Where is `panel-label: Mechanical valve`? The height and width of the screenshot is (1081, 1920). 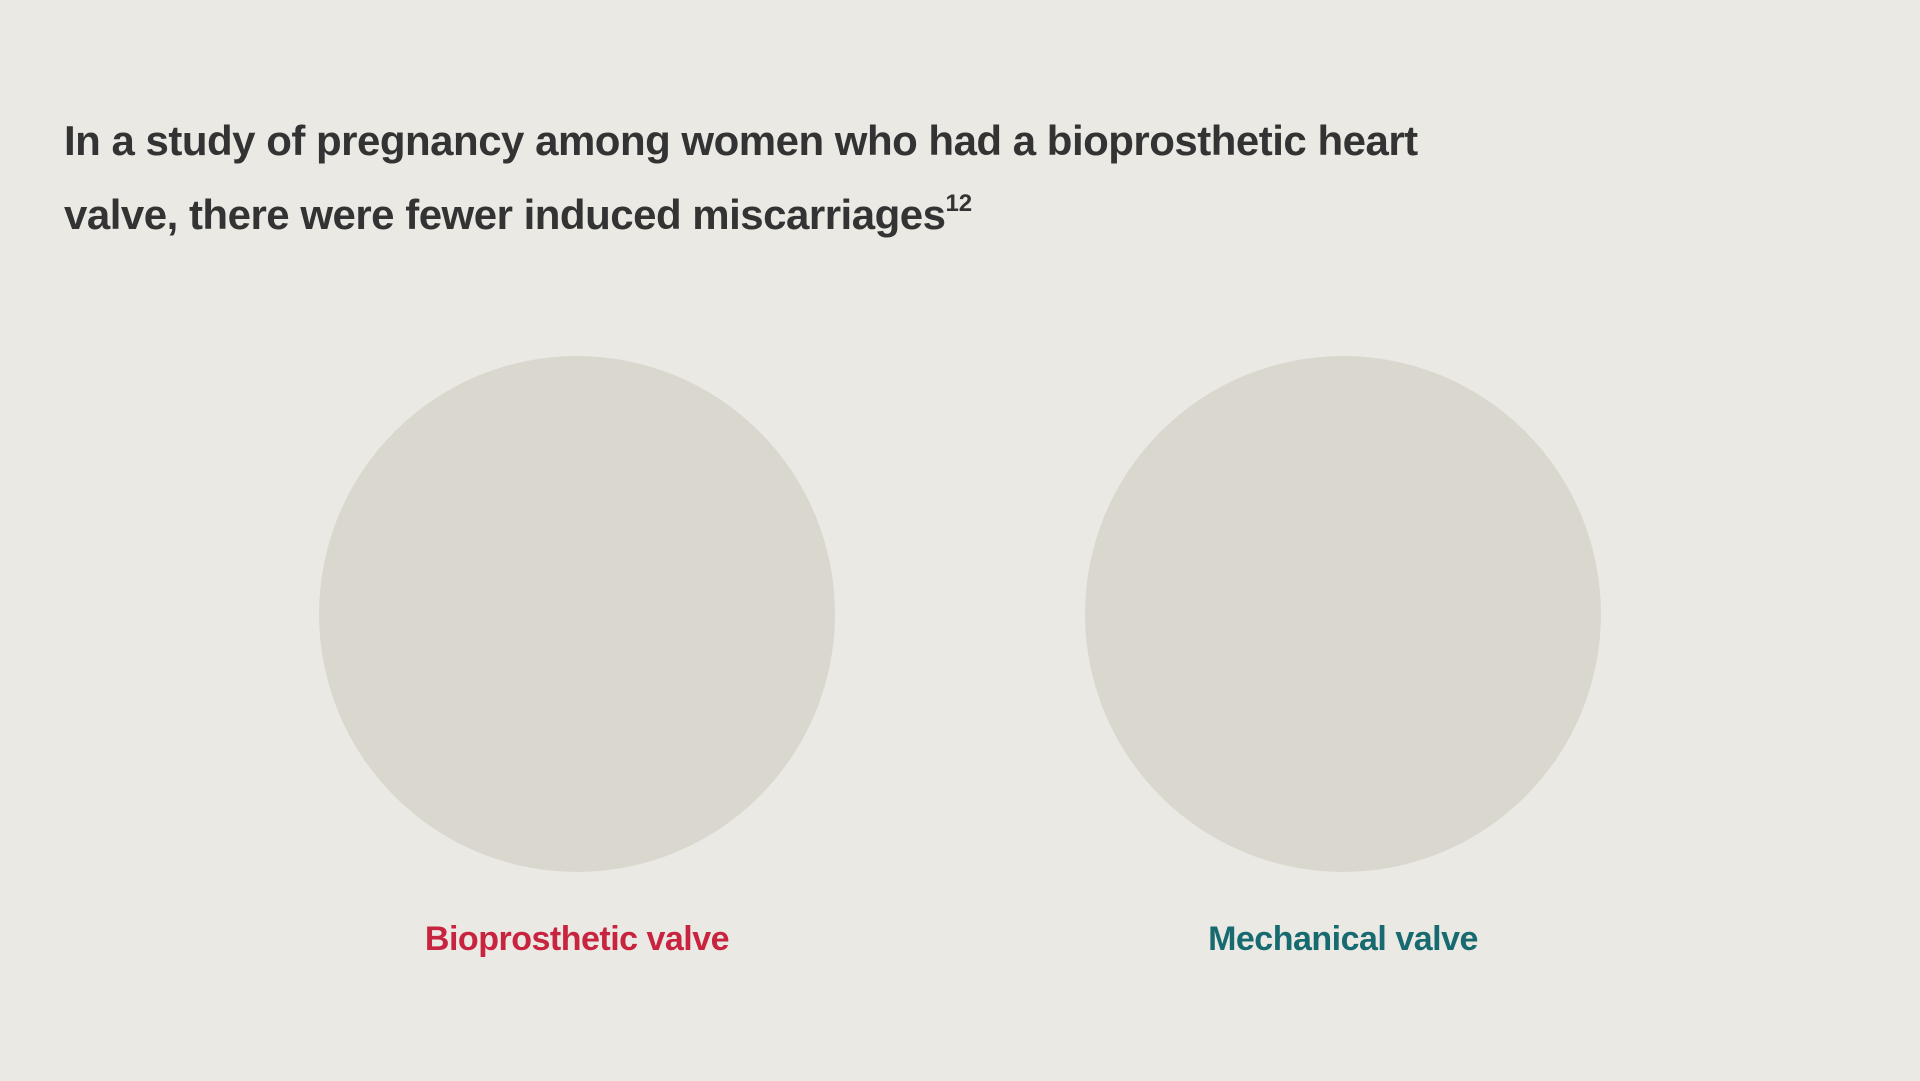 panel-label: Mechanical valve is located at coordinates (1343, 939).